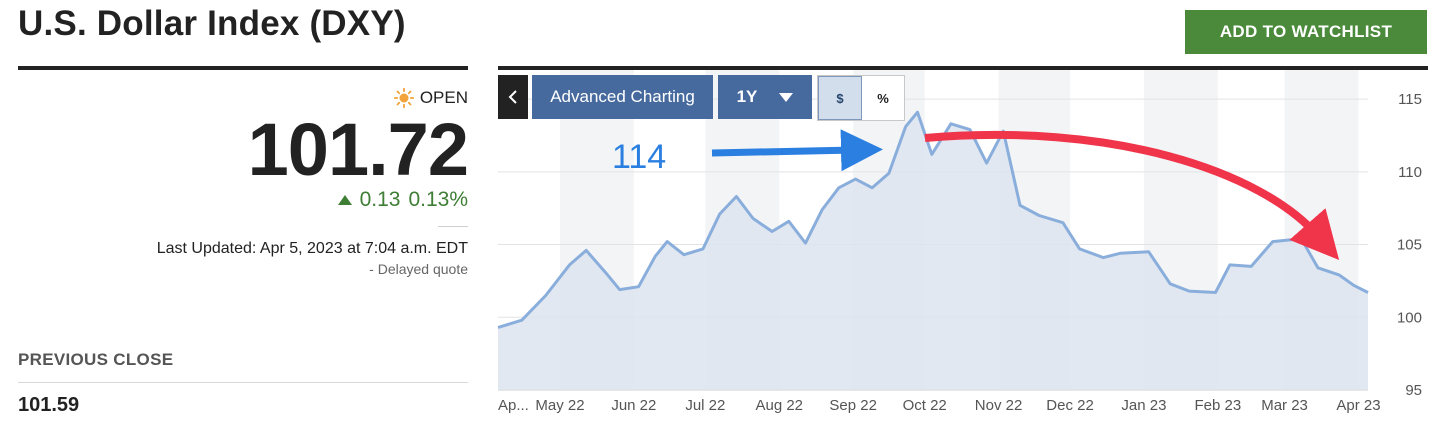  I want to click on price-change: 0.13 0.13%, so click(402, 200).